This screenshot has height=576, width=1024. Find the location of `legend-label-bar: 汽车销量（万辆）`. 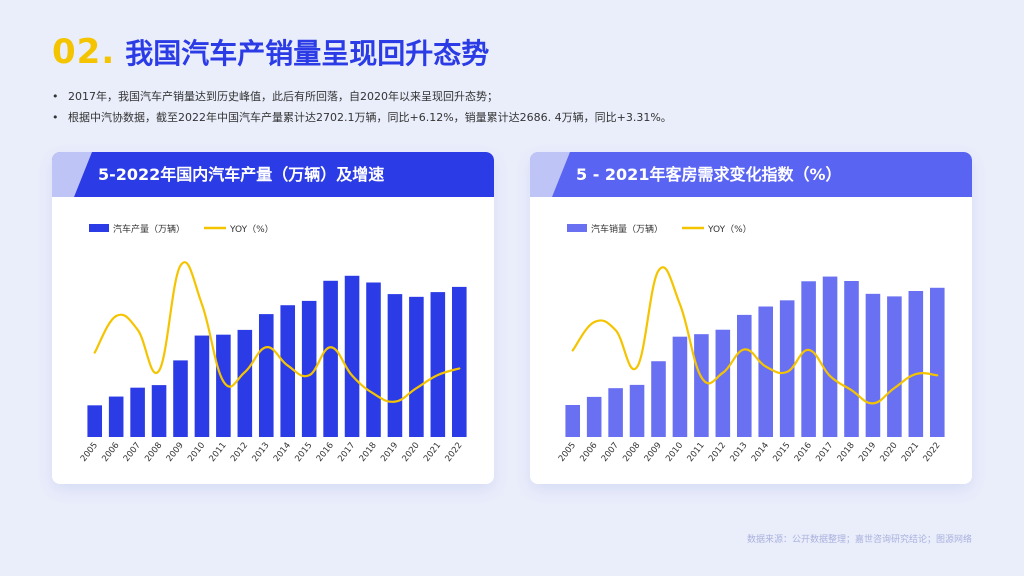

legend-label-bar: 汽车销量（万辆） is located at coordinates (627, 229).